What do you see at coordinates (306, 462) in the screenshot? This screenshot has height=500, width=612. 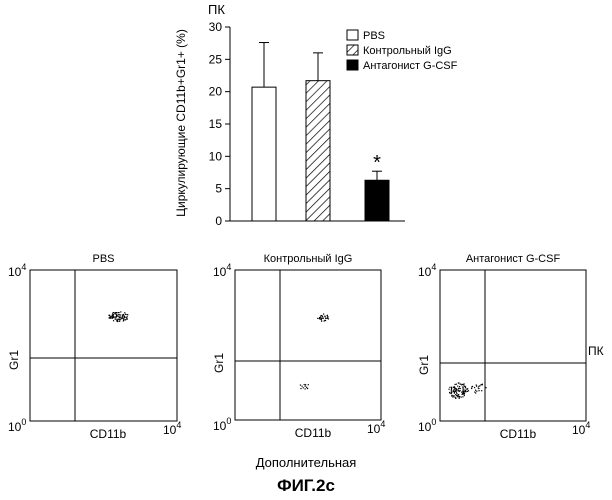 I see `bottom-caption: Дополнительная` at bounding box center [306, 462].